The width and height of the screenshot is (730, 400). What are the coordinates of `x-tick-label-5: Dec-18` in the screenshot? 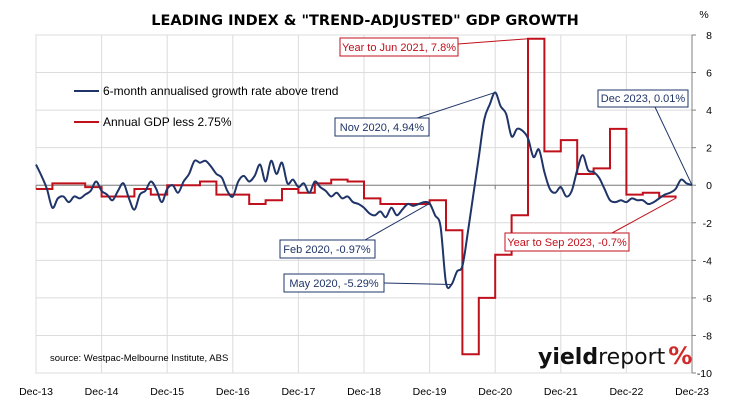 It's located at (364, 392).